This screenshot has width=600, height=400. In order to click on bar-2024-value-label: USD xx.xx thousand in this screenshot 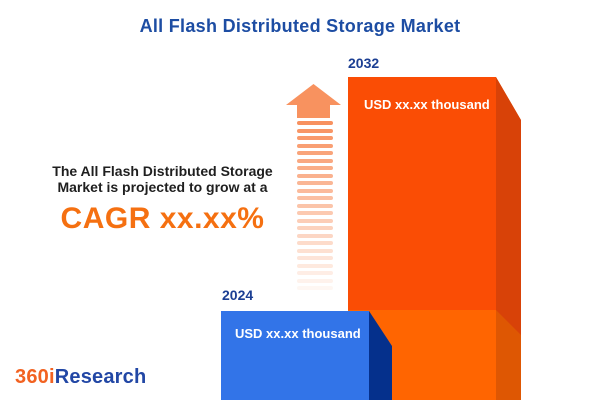, I will do `click(298, 333)`.